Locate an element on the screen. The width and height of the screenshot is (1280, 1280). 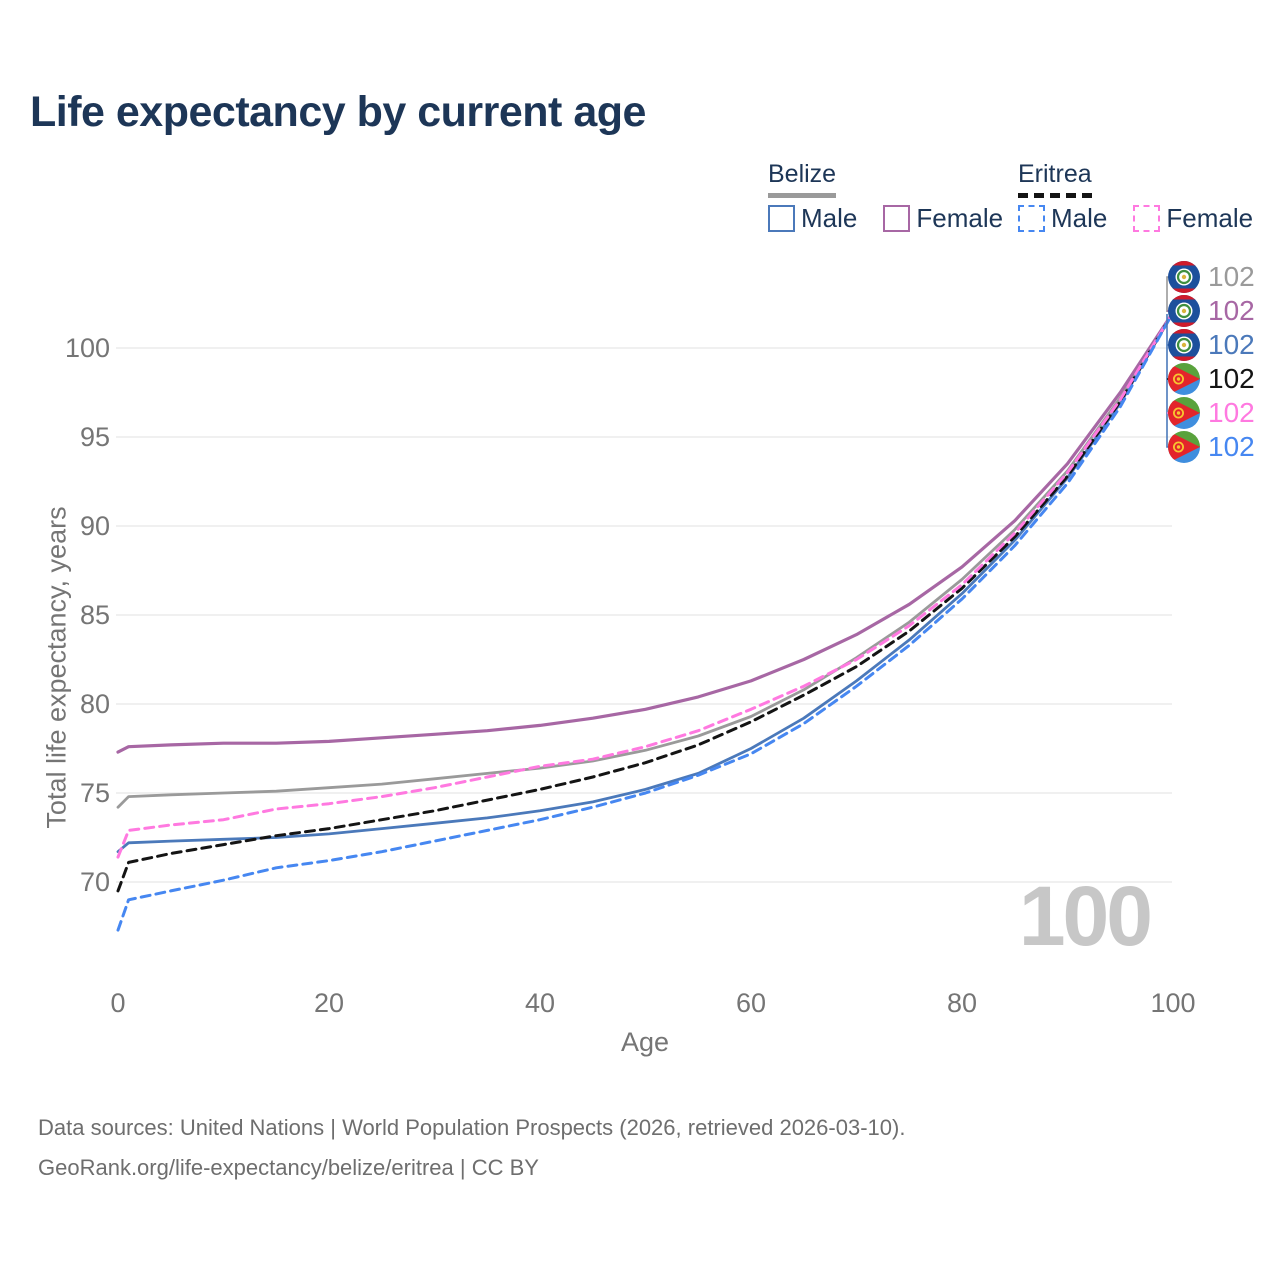
series-end-label-eritrea-female: 102 is located at coordinates (1211, 413).